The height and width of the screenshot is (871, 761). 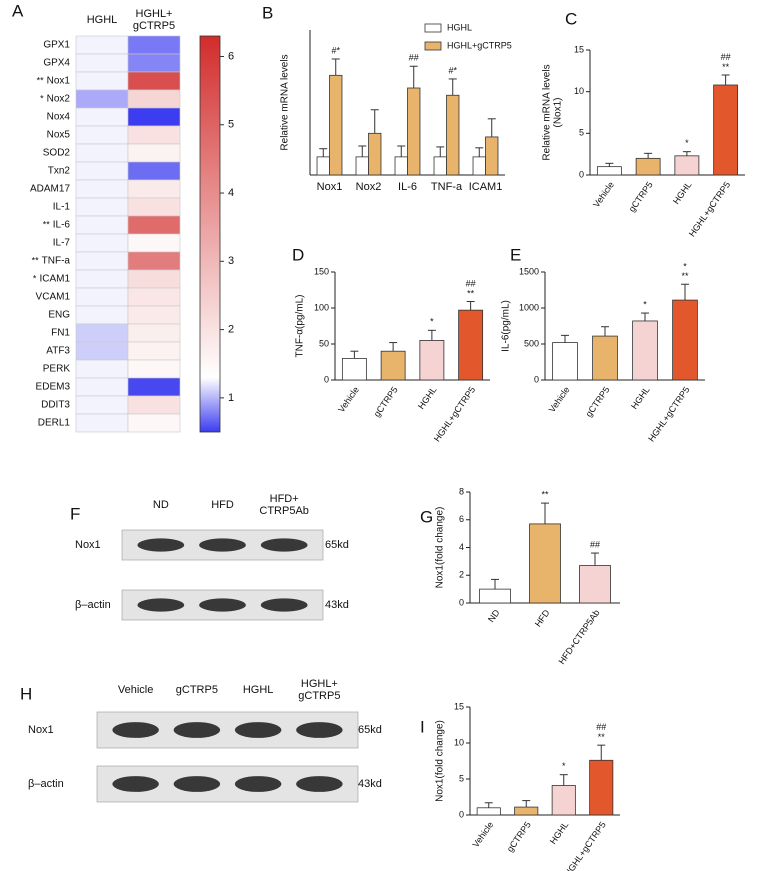 I want to click on row-label: Nox5, so click(x=59, y=135).